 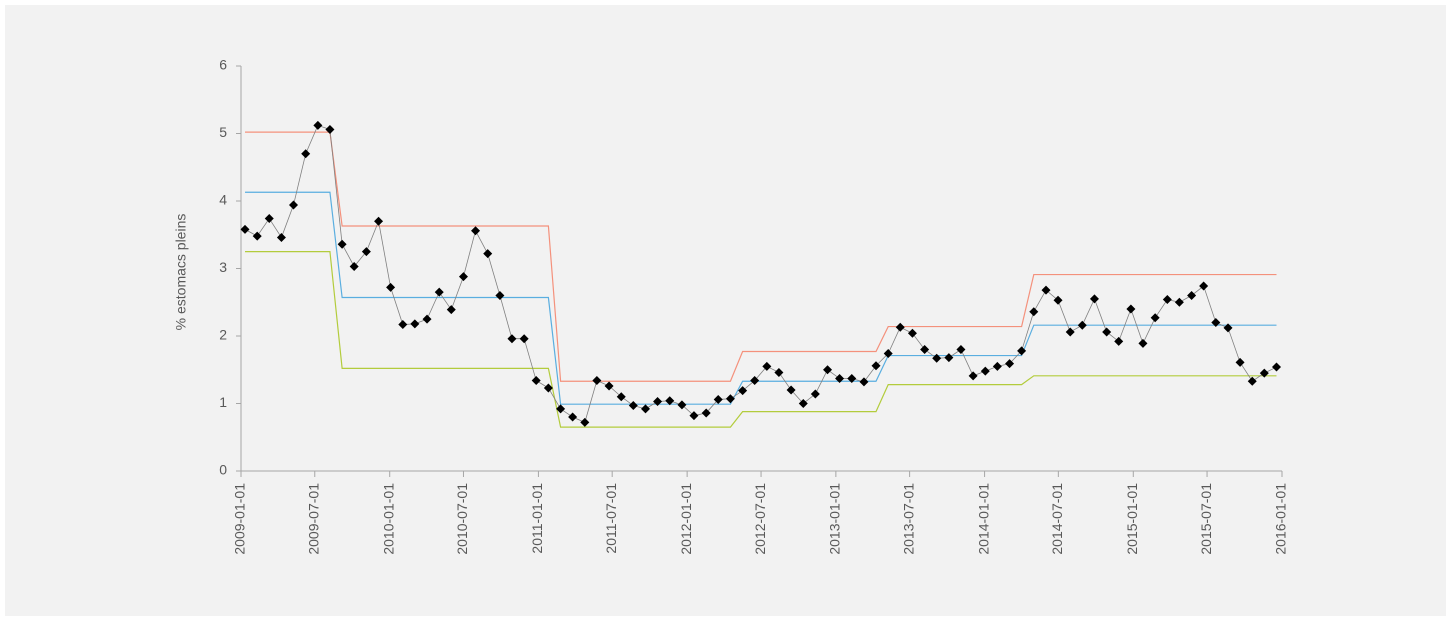 I want to click on x-tick-label: 2011-07-01, so click(x=611, y=518).